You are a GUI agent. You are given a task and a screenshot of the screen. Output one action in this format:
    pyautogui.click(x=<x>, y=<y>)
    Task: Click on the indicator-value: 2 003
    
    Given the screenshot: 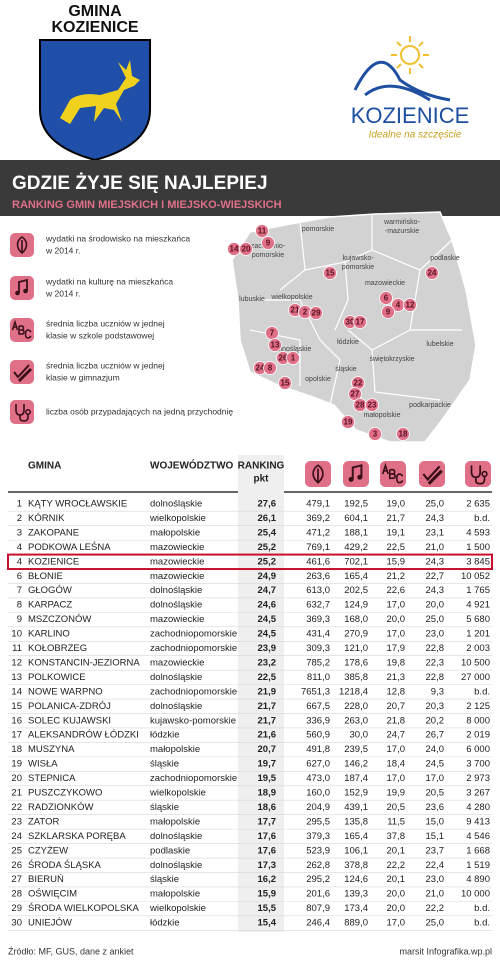 What is the action you would take?
    pyautogui.click(x=478, y=648)
    